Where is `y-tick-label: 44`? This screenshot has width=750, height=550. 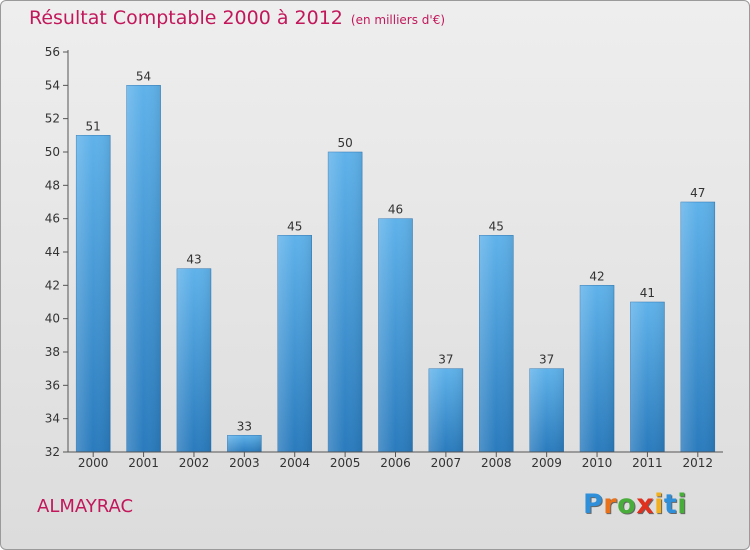
y-tick-label: 44 is located at coordinates (52, 252).